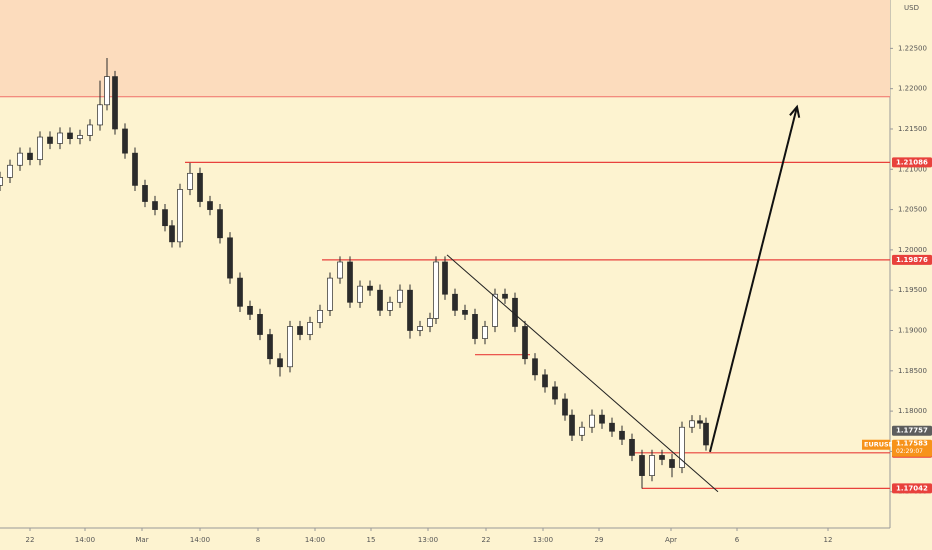 This screenshot has width=932, height=550. What do you see at coordinates (912, 169) in the screenshot?
I see `y-tick-label: 1.21000` at bounding box center [912, 169].